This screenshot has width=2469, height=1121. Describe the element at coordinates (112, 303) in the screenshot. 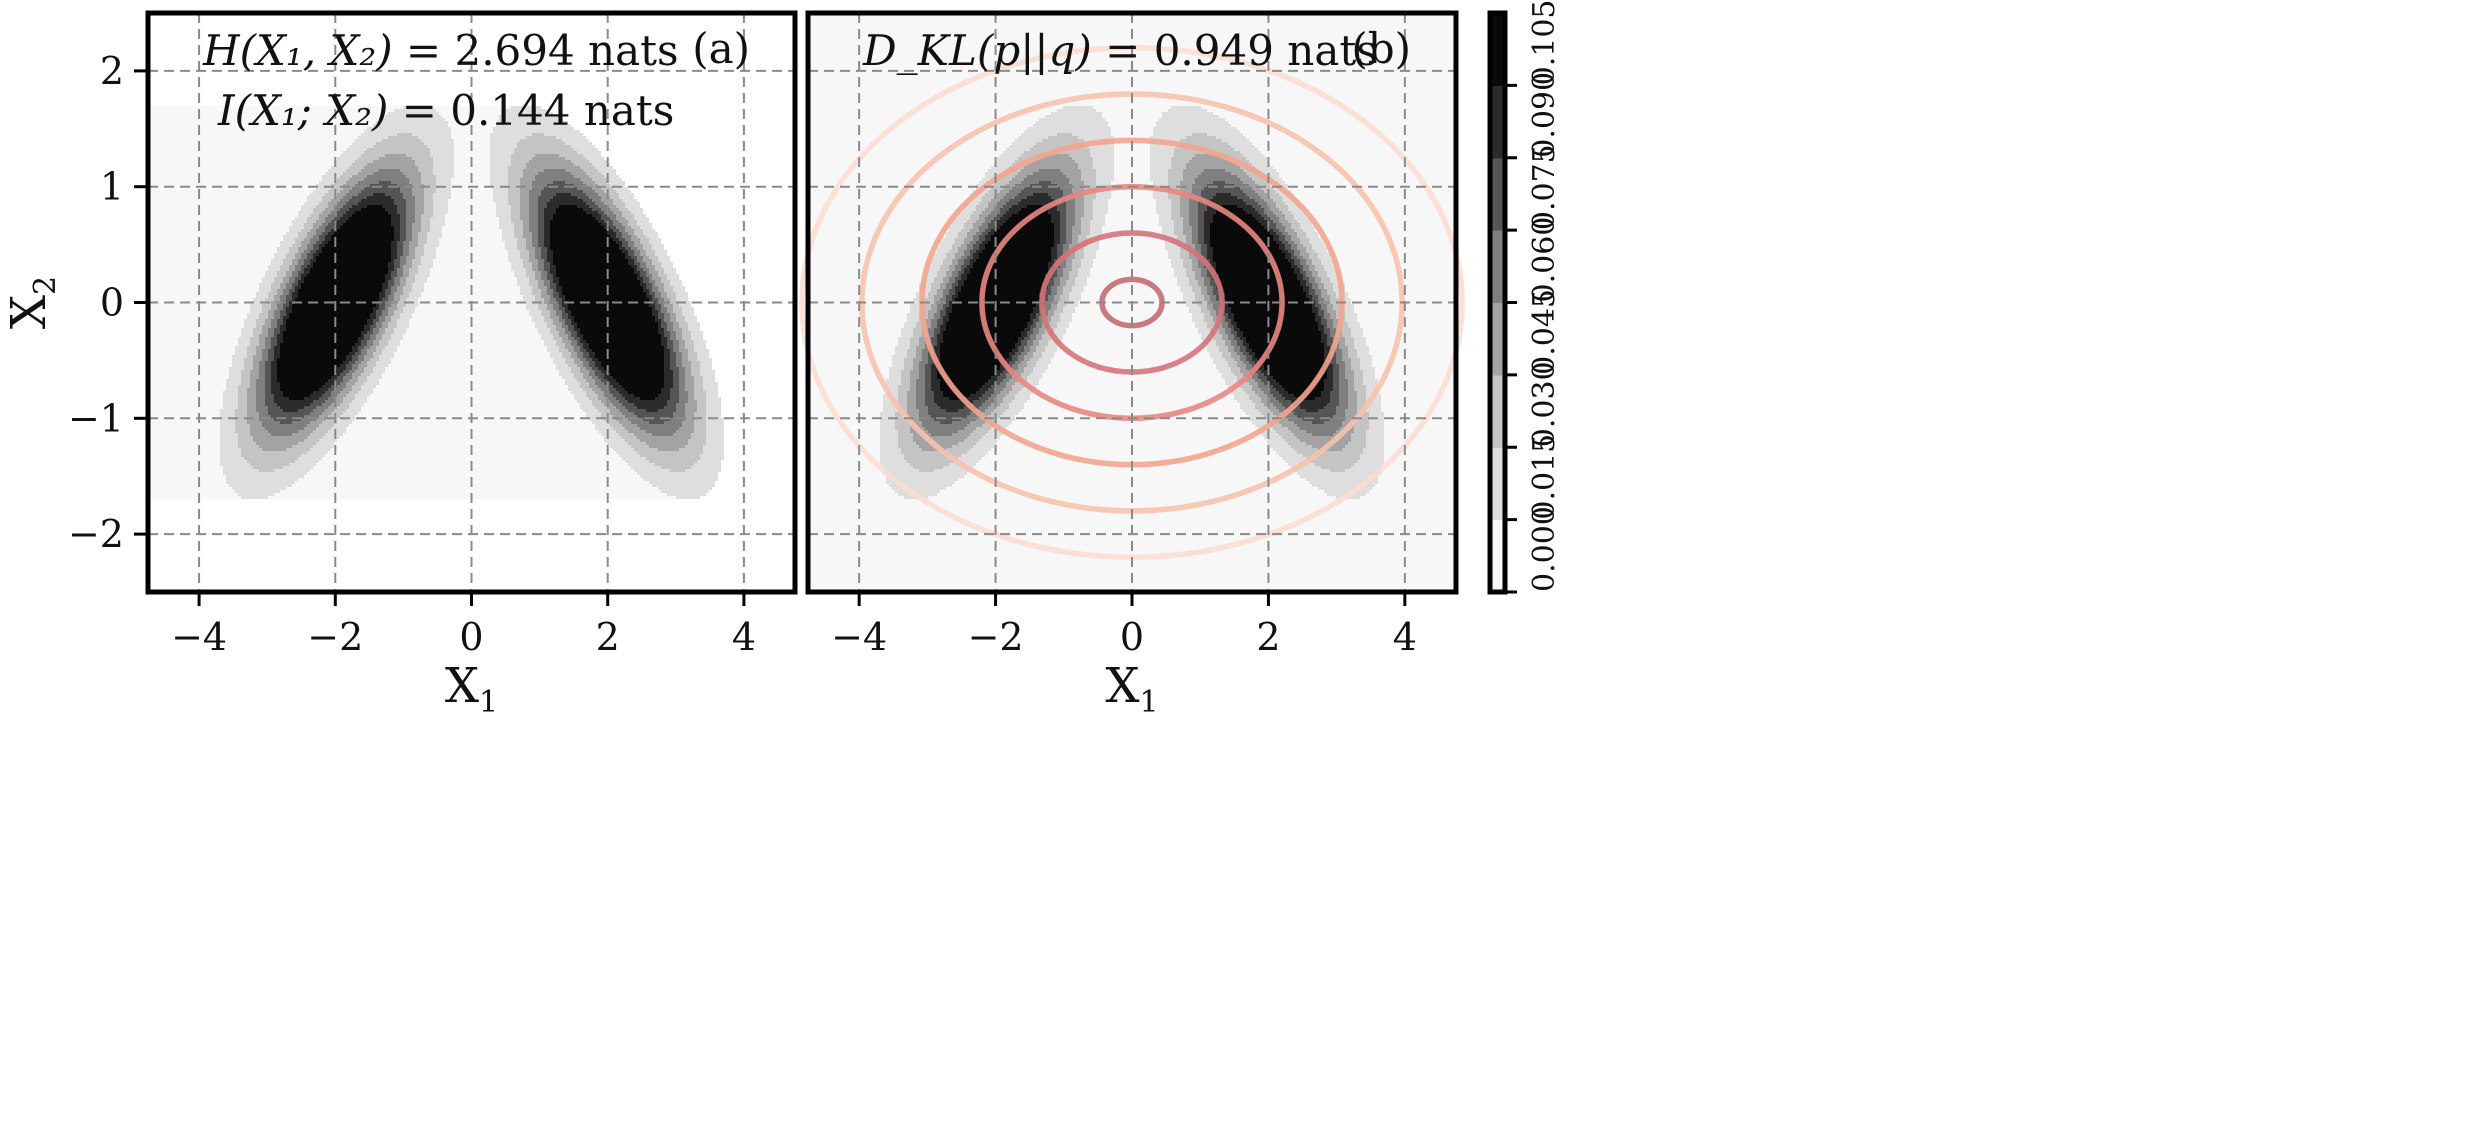

I see `y-tick-label: 0` at that location.